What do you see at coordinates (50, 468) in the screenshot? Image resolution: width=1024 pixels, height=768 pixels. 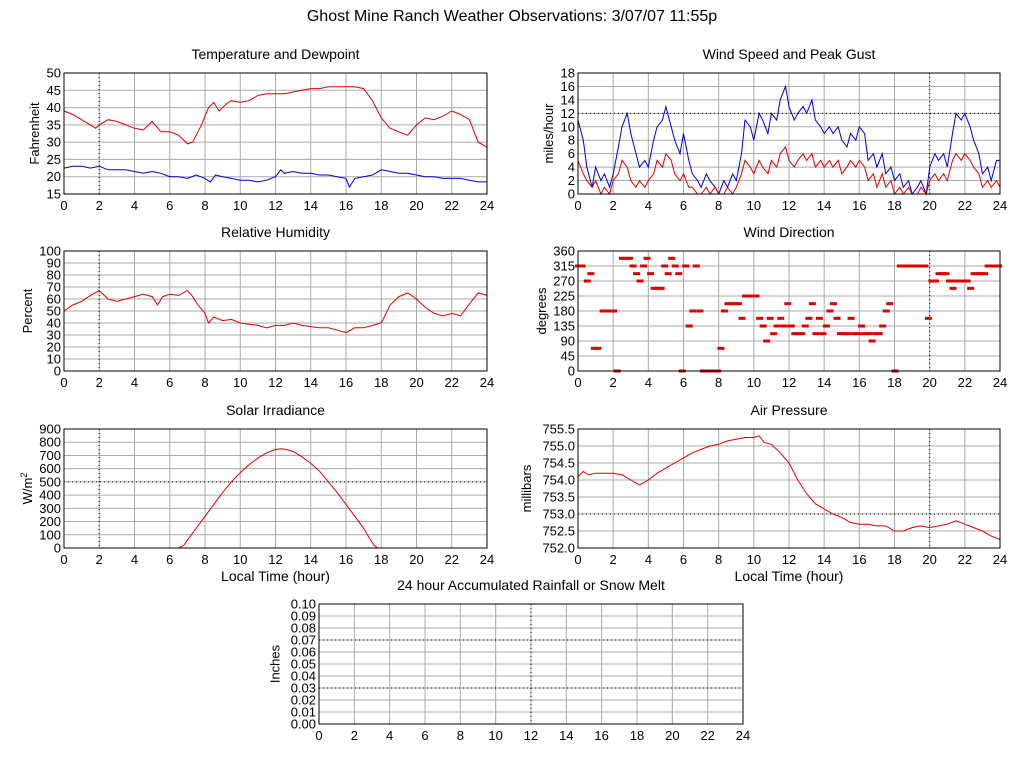 I see `y-tick-label: 600` at bounding box center [50, 468].